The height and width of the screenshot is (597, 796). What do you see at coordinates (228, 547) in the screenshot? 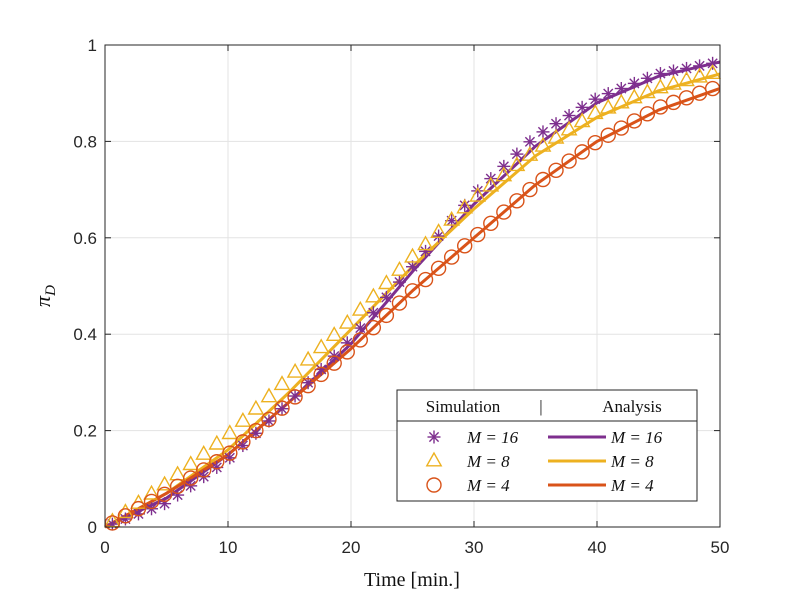
I see `x-tick-label: 10` at bounding box center [228, 547].